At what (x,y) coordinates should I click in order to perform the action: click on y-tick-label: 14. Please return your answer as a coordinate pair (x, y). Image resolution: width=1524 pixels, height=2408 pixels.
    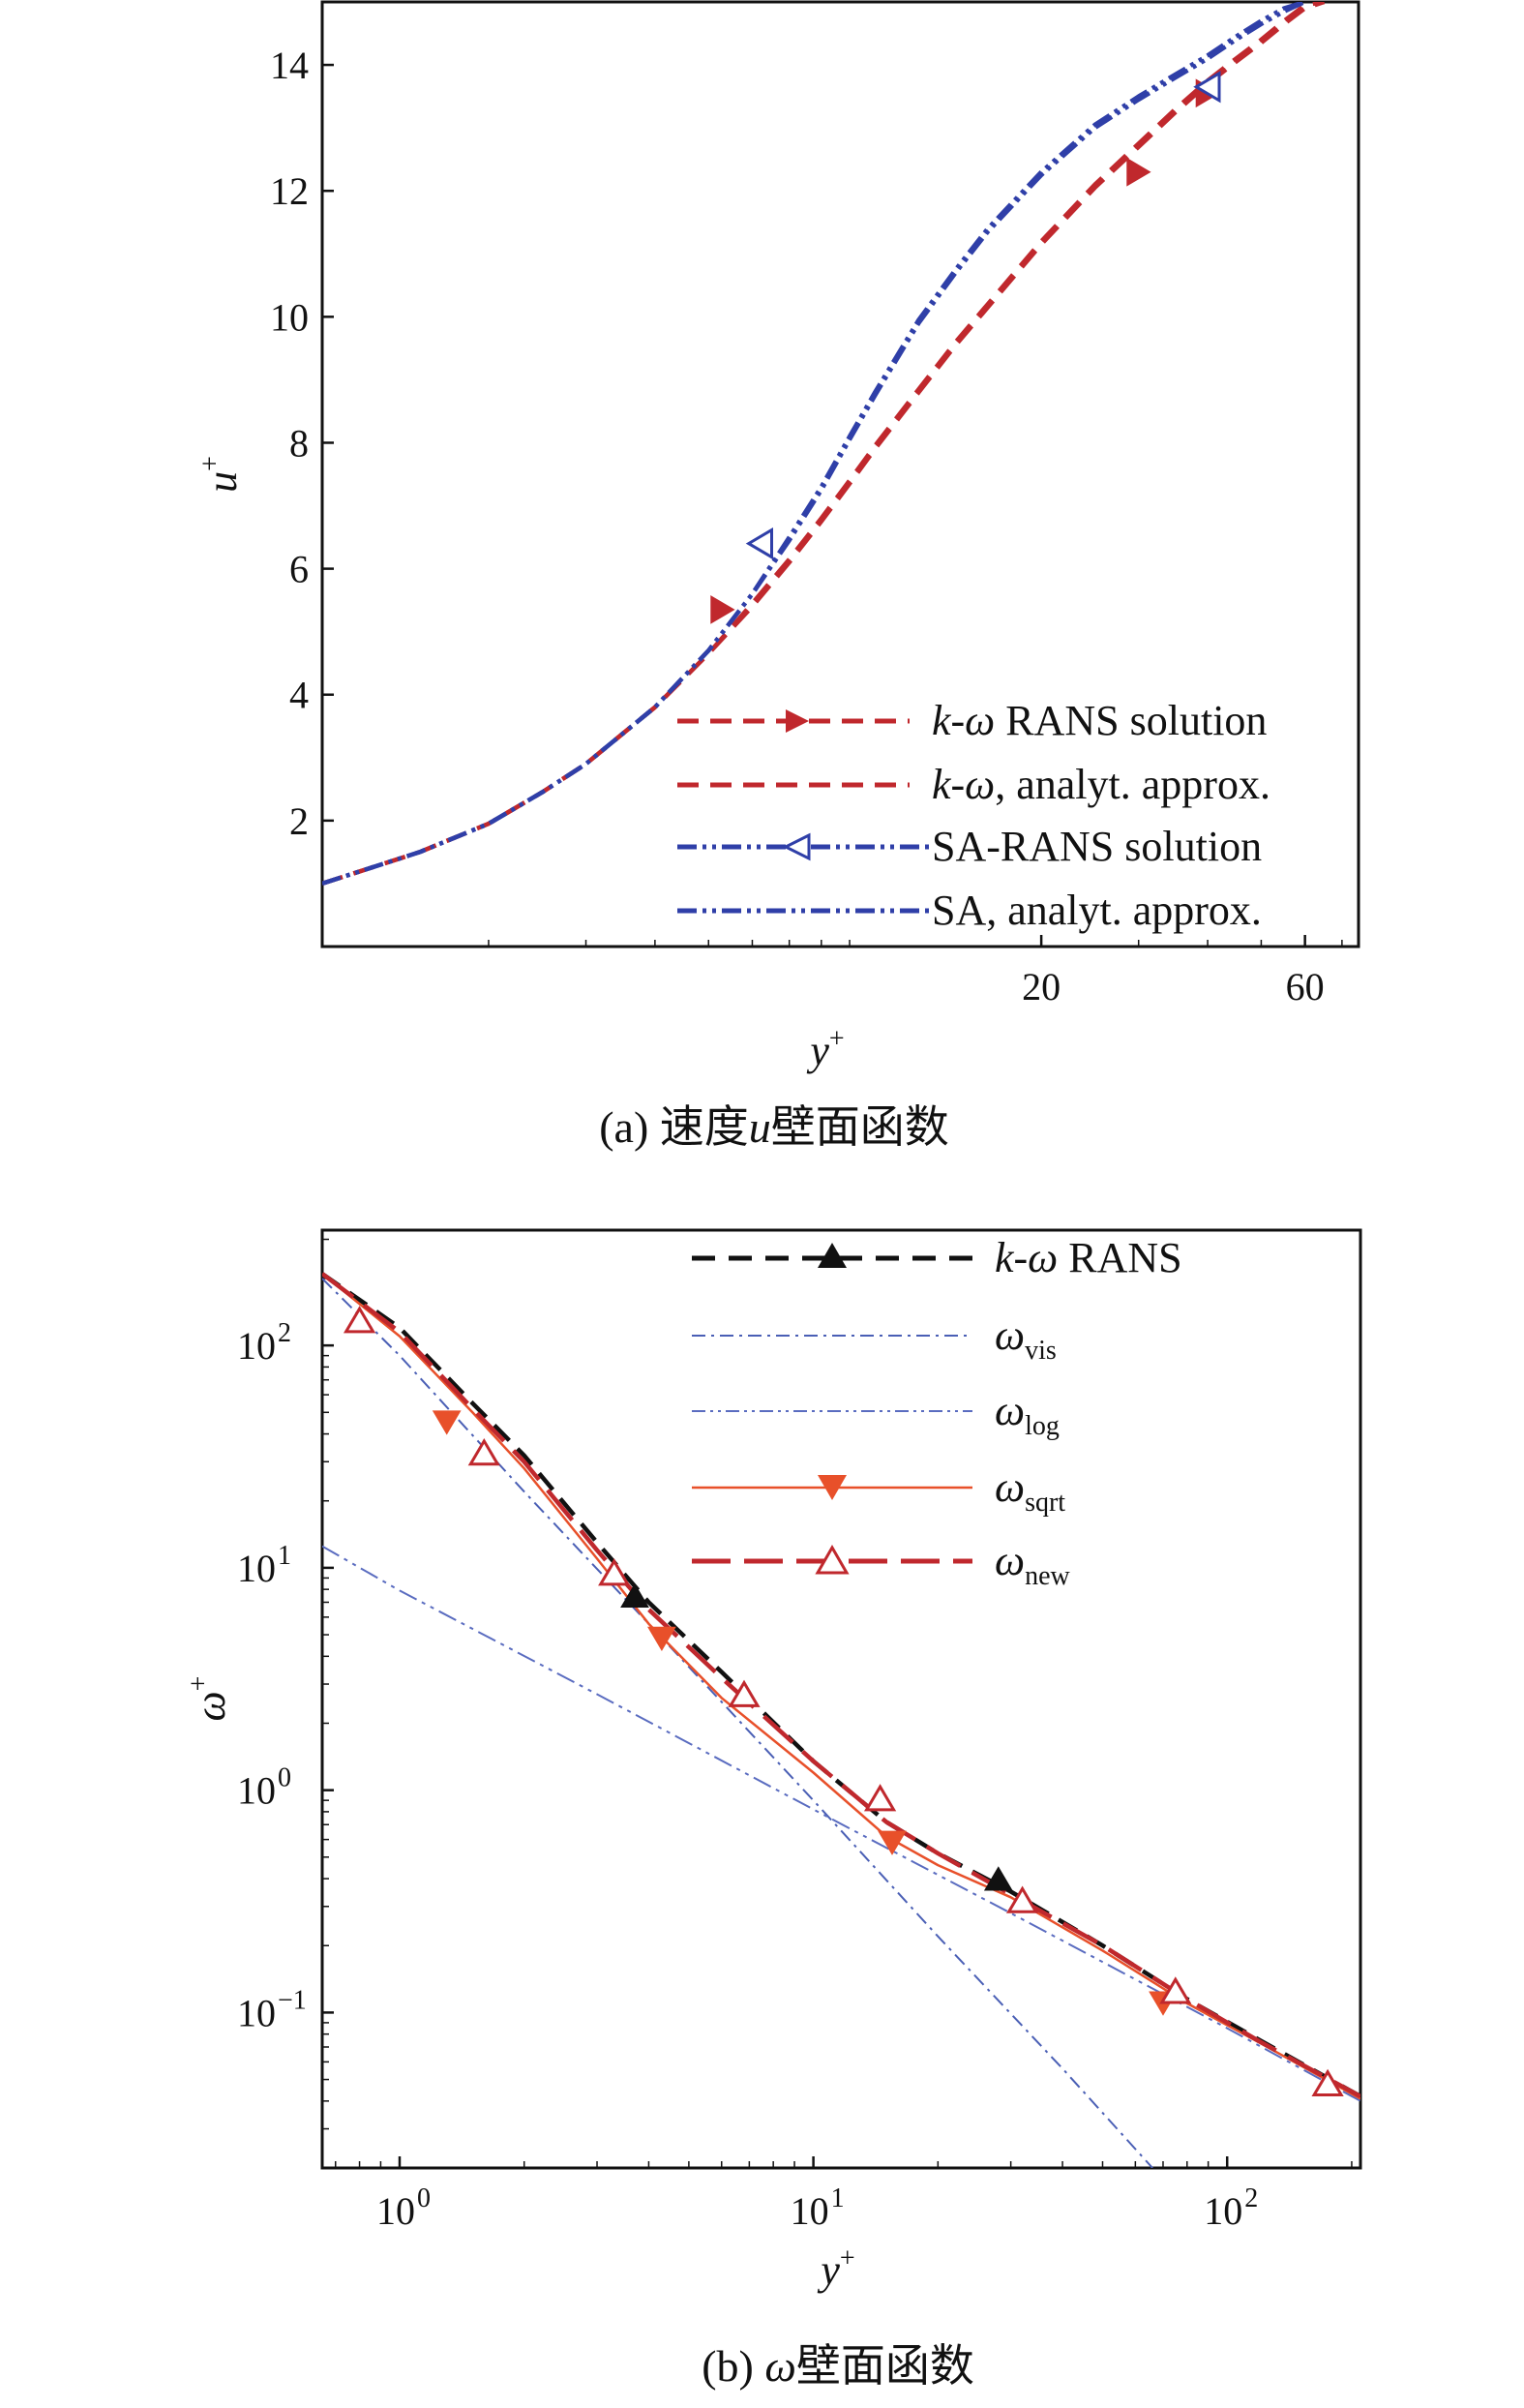
    Looking at the image, I should click on (289, 65).